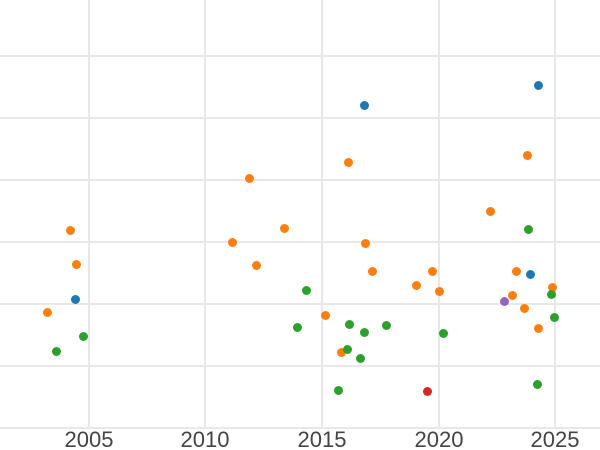 This screenshot has height=450, width=600. Describe the element at coordinates (205, 438) in the screenshot. I see `x-tick-label: 2010` at that location.